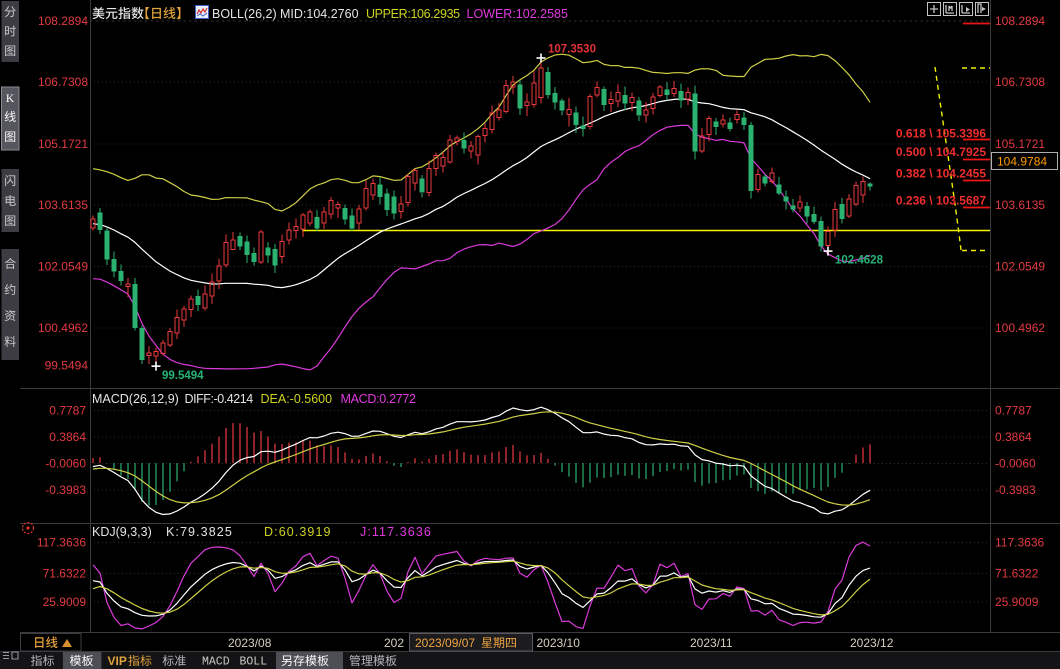 This screenshot has width=1060, height=669. What do you see at coordinates (319, 14) in the screenshot?
I see `svg-text: MID:104.2760` at bounding box center [319, 14].